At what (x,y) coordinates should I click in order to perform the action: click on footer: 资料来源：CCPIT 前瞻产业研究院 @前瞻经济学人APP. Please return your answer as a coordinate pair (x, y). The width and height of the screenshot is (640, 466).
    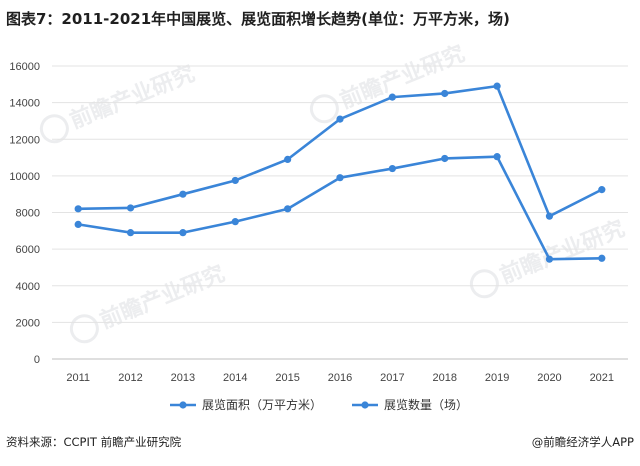
    Looking at the image, I should click on (320, 444).